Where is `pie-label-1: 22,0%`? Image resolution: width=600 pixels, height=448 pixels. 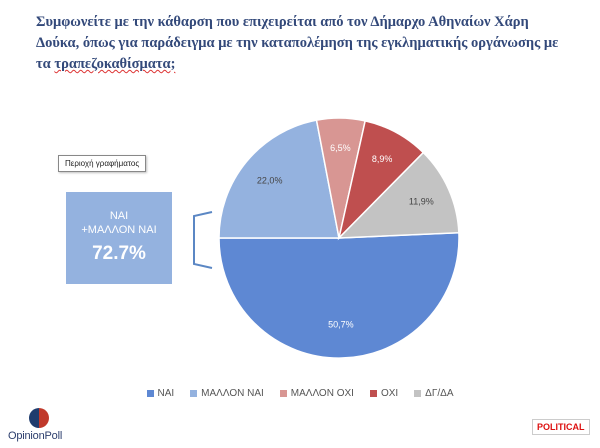 pie-label-1: 22,0% is located at coordinates (270, 181).